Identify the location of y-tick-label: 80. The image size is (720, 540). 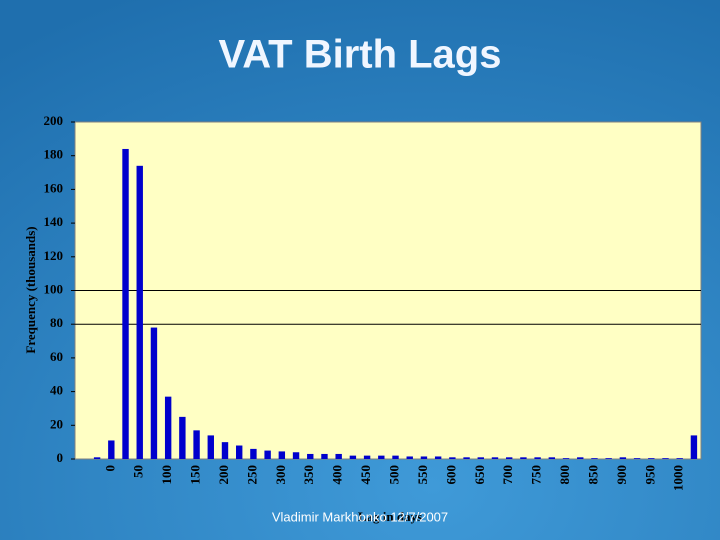
(56, 322).